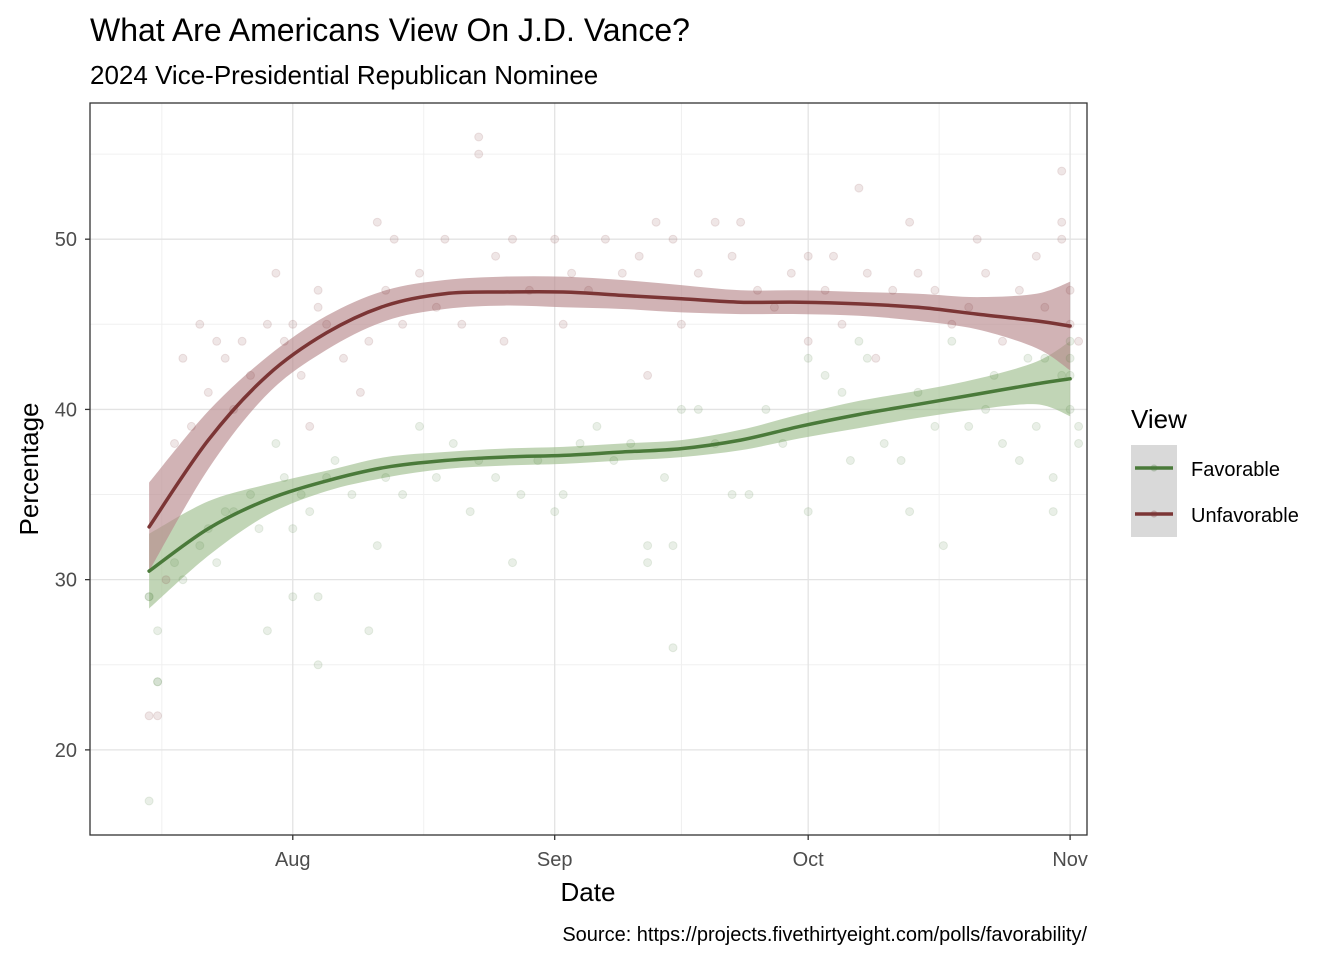 This screenshot has height=960, width=1344. I want to click on chart-title: What Are Americans View On J.D. Vance?, so click(390, 30).